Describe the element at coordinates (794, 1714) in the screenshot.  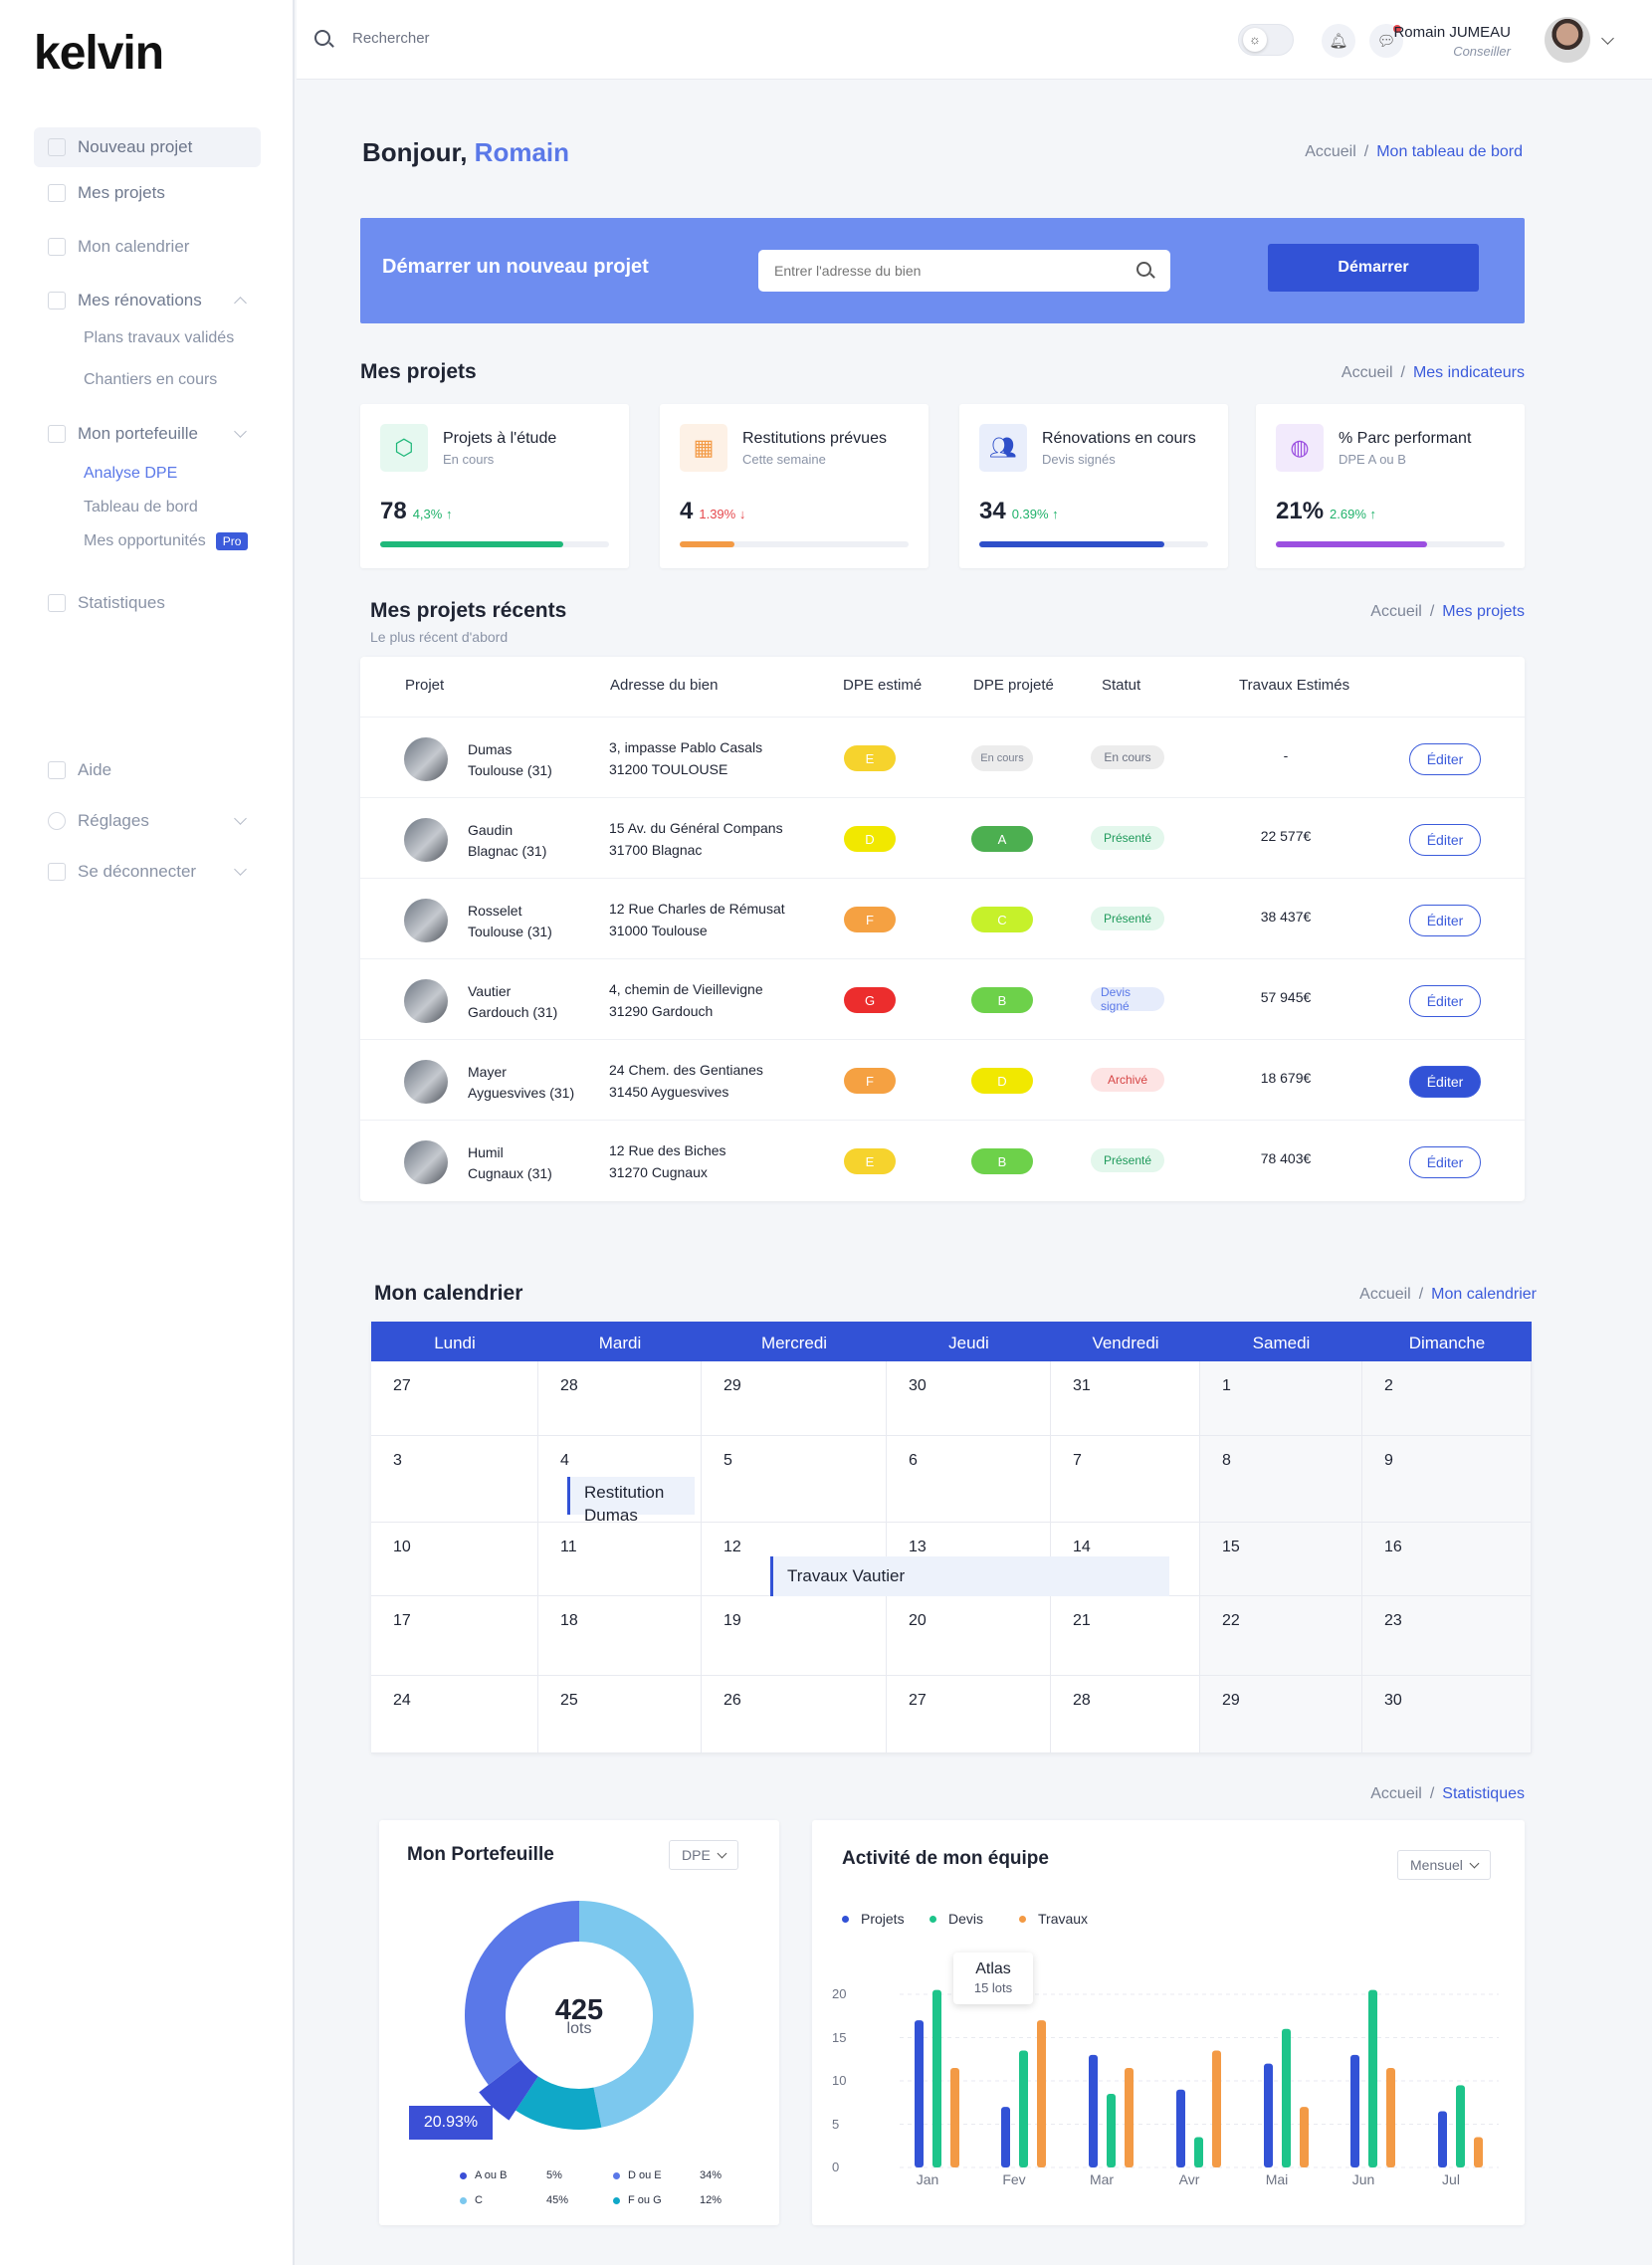
I see `calendar-cell: 26` at that location.